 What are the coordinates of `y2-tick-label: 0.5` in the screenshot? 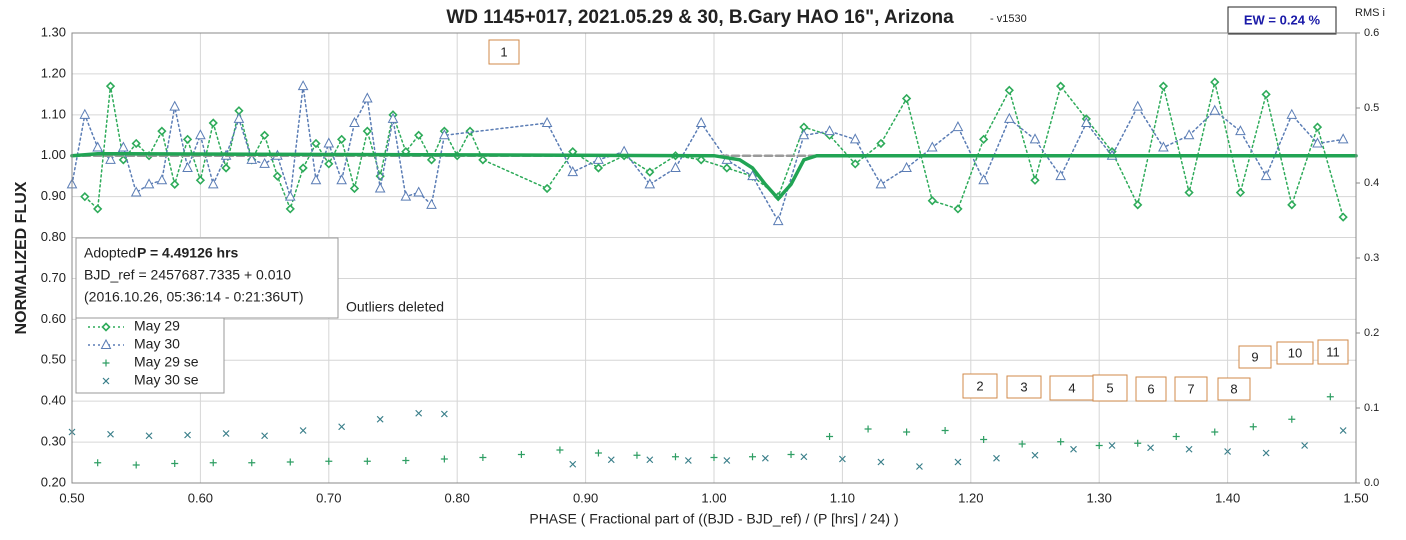 It's located at (1371, 108).